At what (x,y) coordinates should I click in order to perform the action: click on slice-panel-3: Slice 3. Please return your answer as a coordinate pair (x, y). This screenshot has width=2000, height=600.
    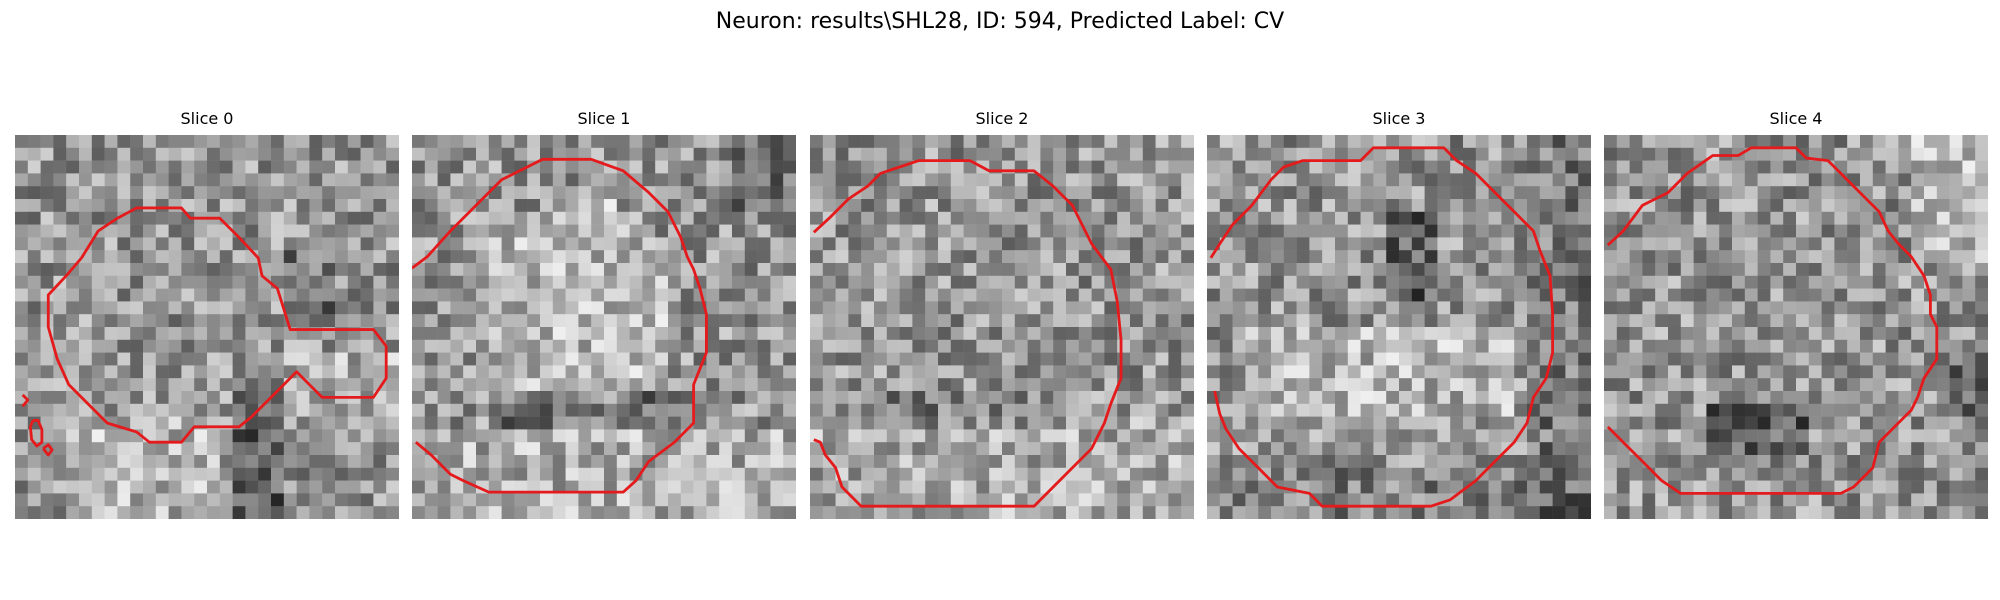
    Looking at the image, I should click on (1399, 313).